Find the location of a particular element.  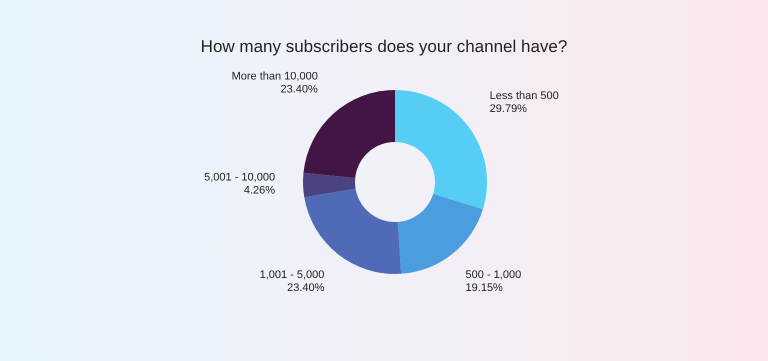

slice-label: More than 10,000 is located at coordinates (275, 76).